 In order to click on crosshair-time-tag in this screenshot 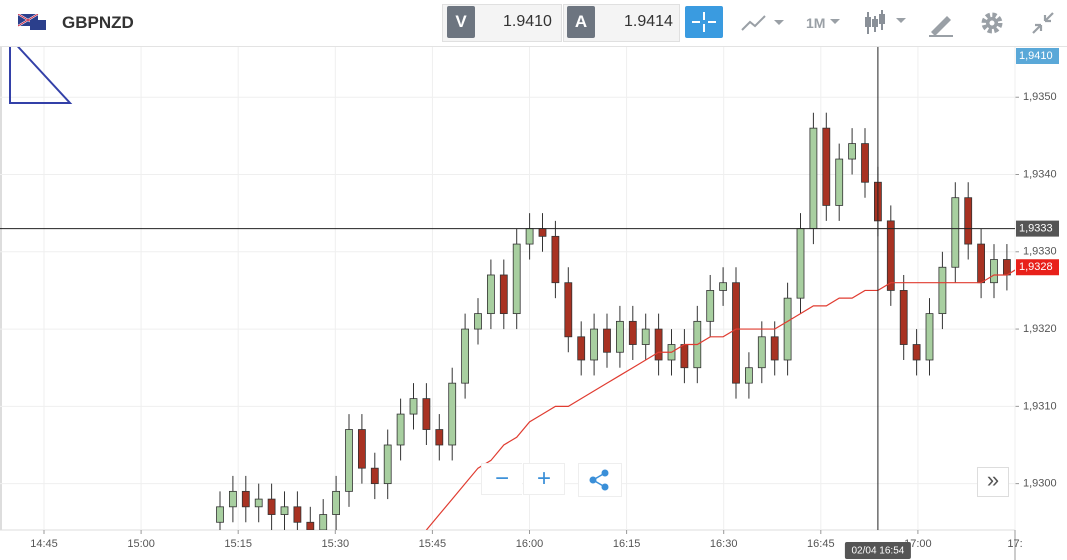, I will do `click(877, 550)`.